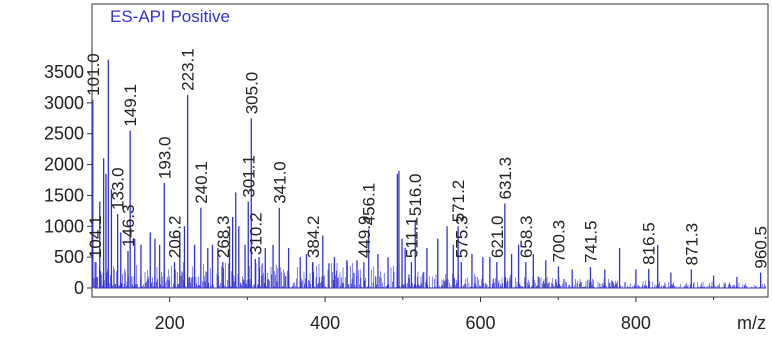  What do you see at coordinates (93, 74) in the screenshot?
I see `peak-label: 101.0` at bounding box center [93, 74].